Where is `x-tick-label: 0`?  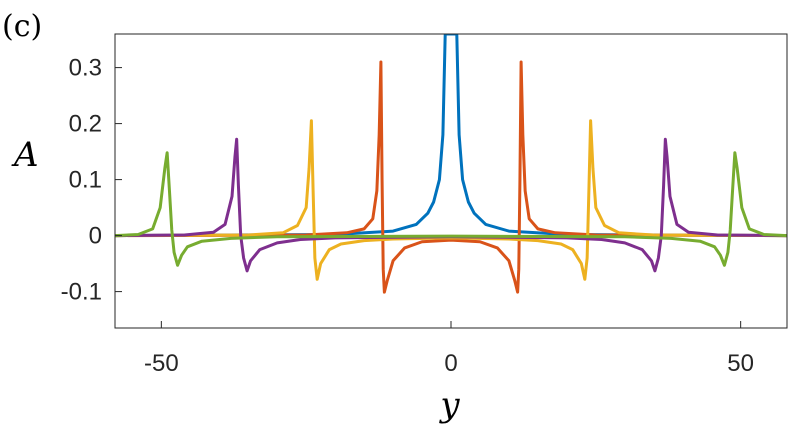 x-tick-label: 0 is located at coordinates (450, 363).